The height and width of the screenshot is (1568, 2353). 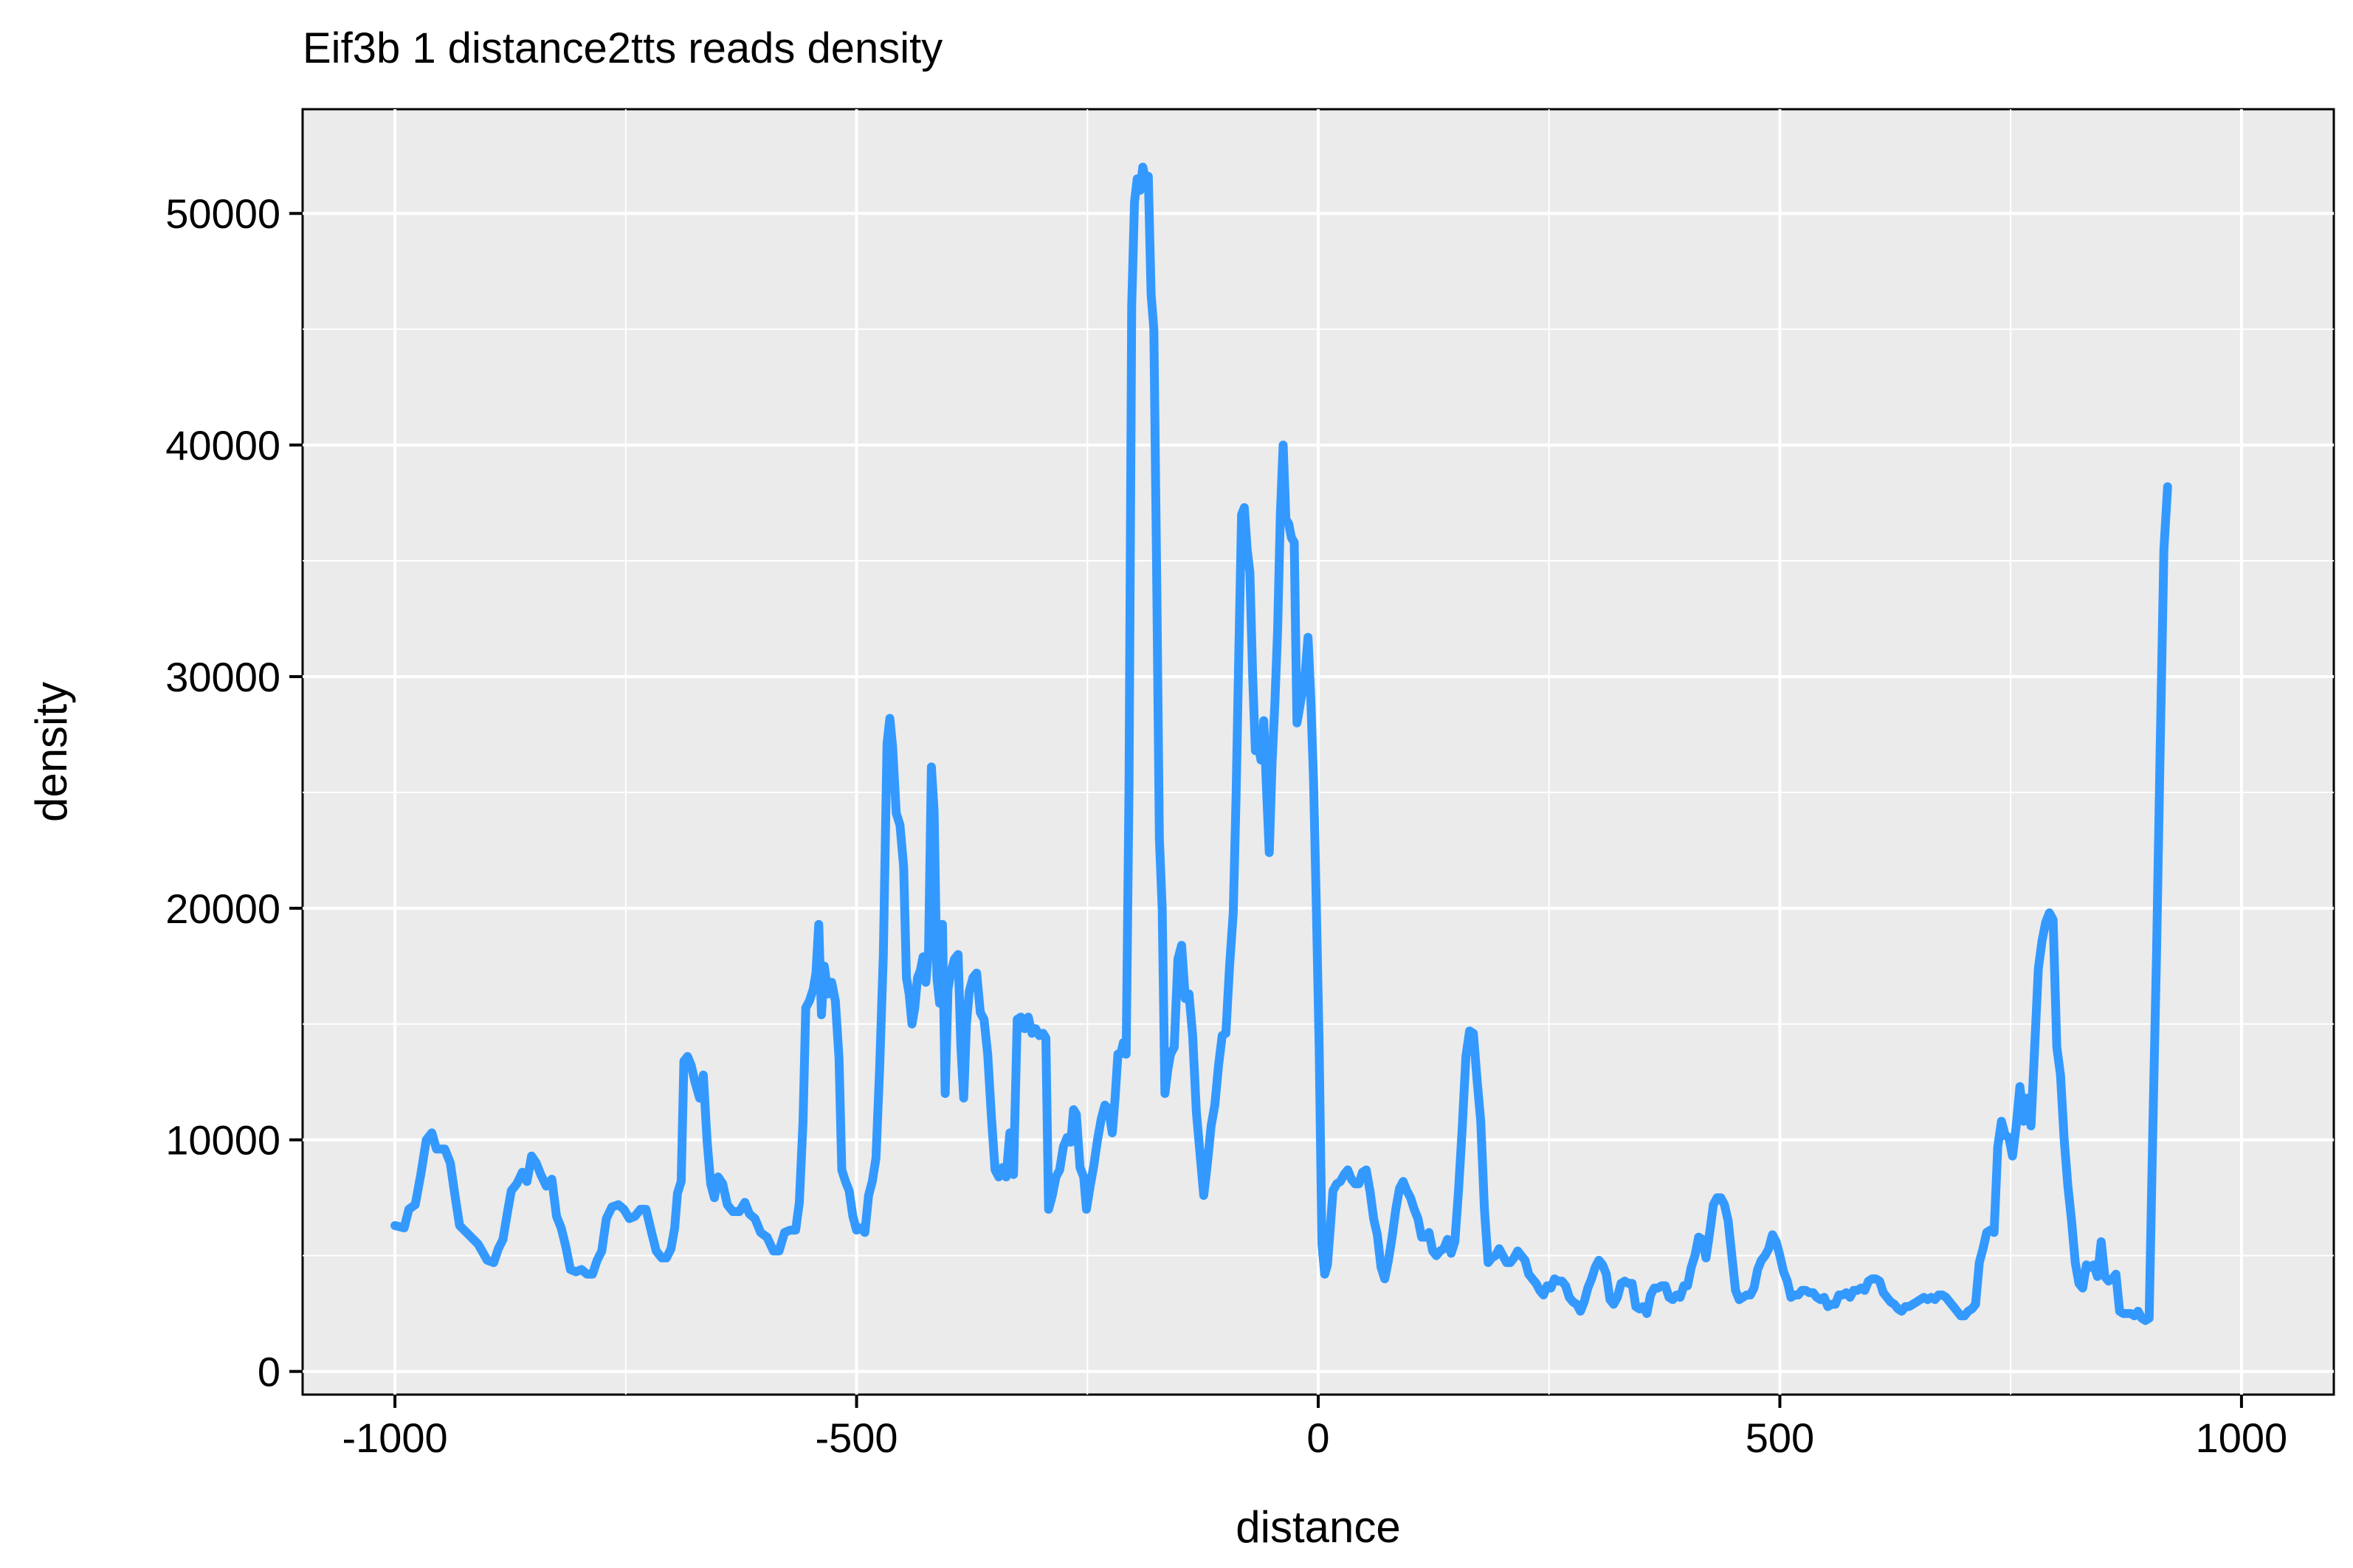 I want to click on y-tick-label: 50000, so click(x=222, y=213).